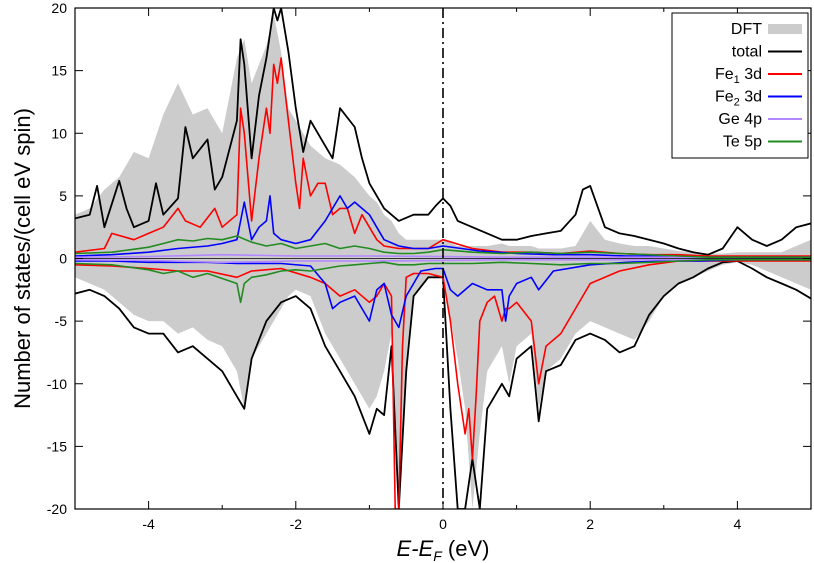 The height and width of the screenshot is (563, 814). I want to click on legend-box, so click(740, 85).